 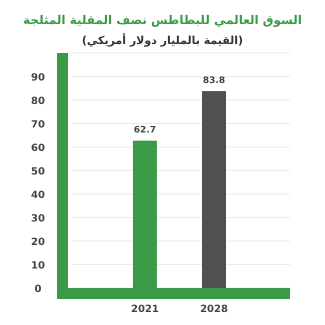 What do you see at coordinates (38, 148) in the screenshot?
I see `y-tick-label: 60` at bounding box center [38, 148].